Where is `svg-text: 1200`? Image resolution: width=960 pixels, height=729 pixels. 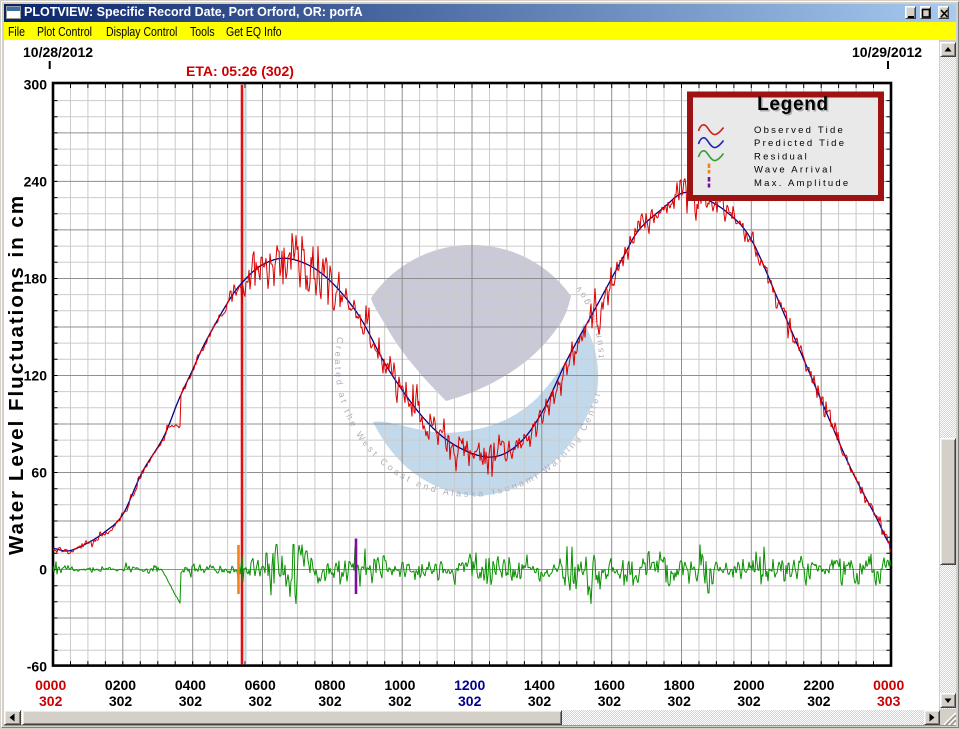
svg-text: 1200 is located at coordinates (469, 685).